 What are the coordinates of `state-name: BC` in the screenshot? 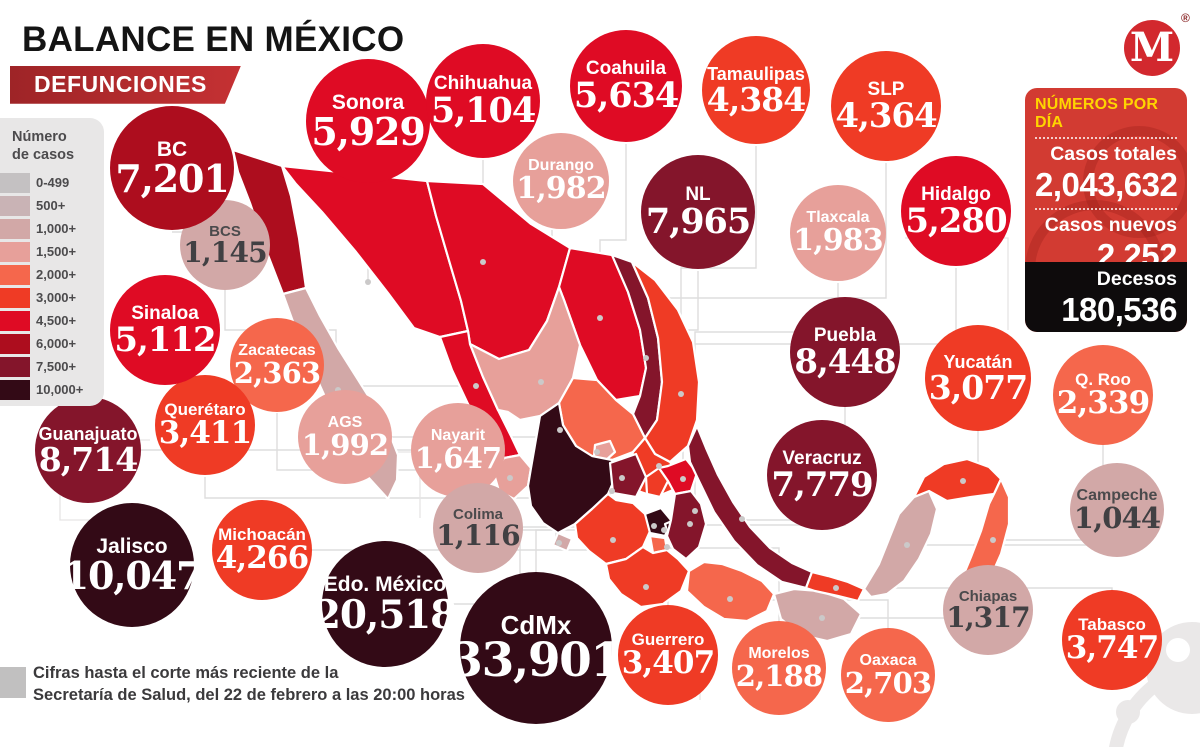 It's located at (172, 149).